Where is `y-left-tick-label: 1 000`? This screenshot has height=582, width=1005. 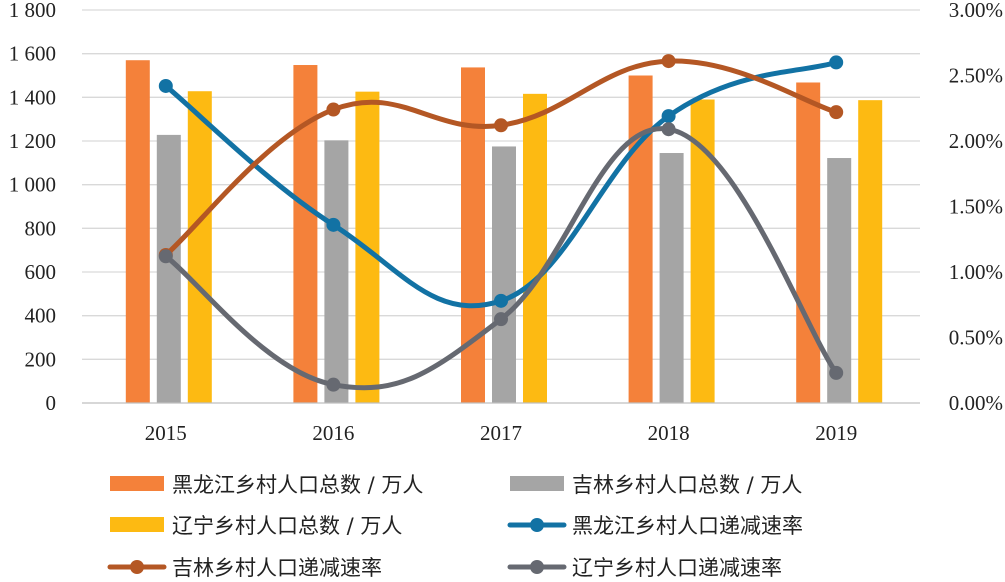
y-left-tick-label: 1 000 is located at coordinates (32, 185).